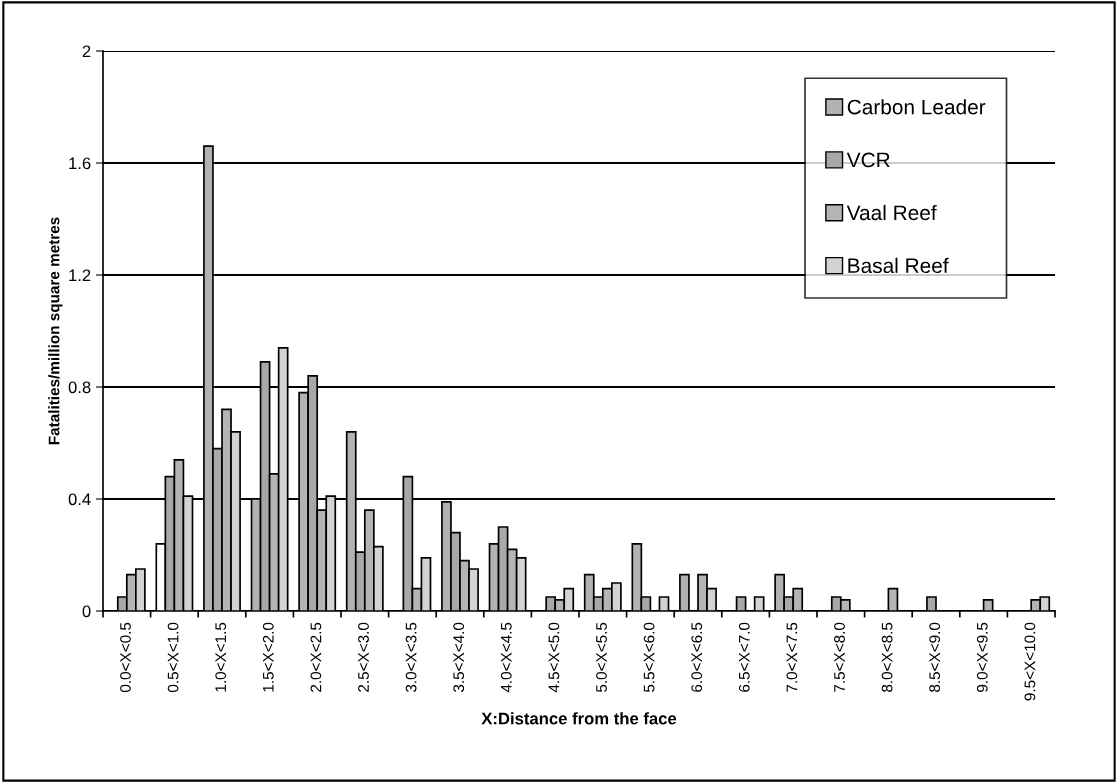 This screenshot has height=783, width=1118. What do you see at coordinates (554, 657) in the screenshot?
I see `x-tick-label: 4.5<X<5.0` at bounding box center [554, 657].